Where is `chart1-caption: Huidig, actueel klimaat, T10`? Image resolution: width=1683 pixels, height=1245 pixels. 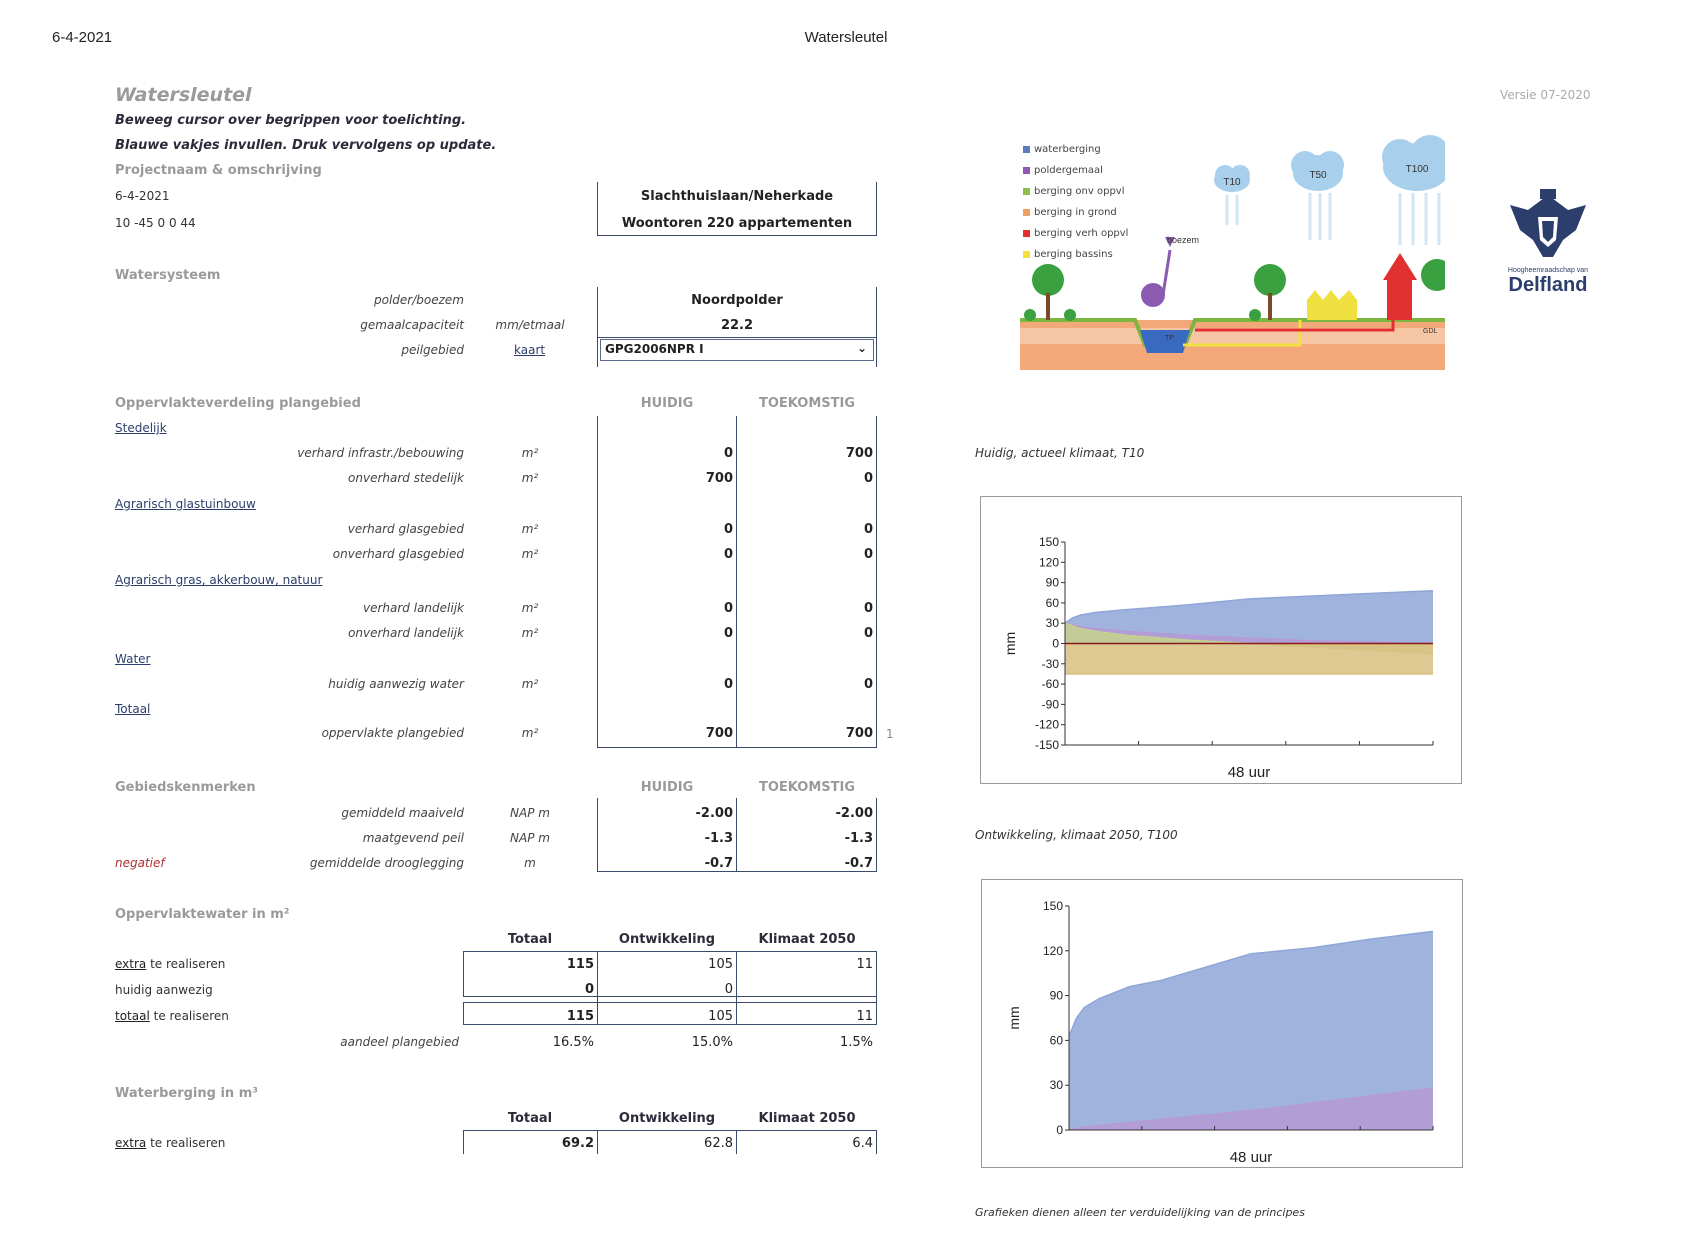
chart1-caption: Huidig, actueel klimaat, T10 is located at coordinates (1060, 453).